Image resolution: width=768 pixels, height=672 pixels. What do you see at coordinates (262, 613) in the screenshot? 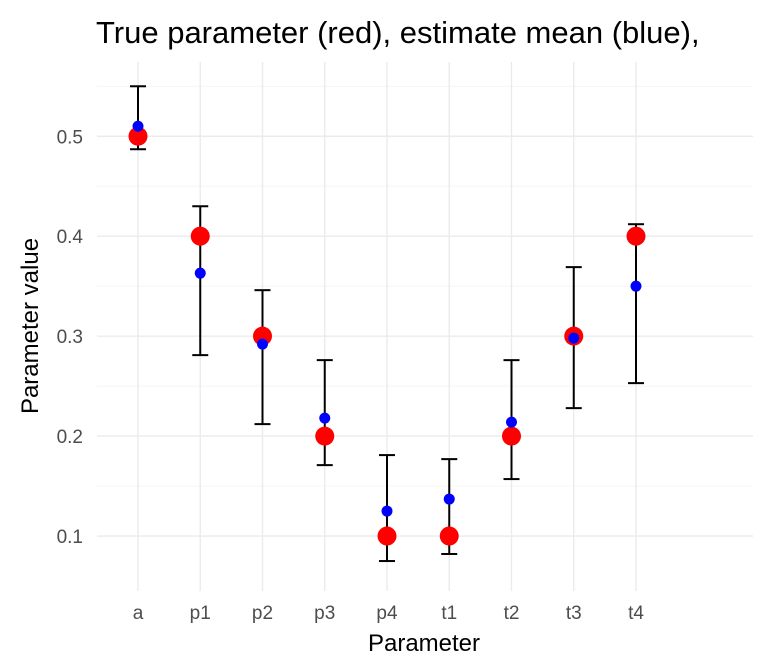
I see `x-tick-label: p2` at bounding box center [262, 613].